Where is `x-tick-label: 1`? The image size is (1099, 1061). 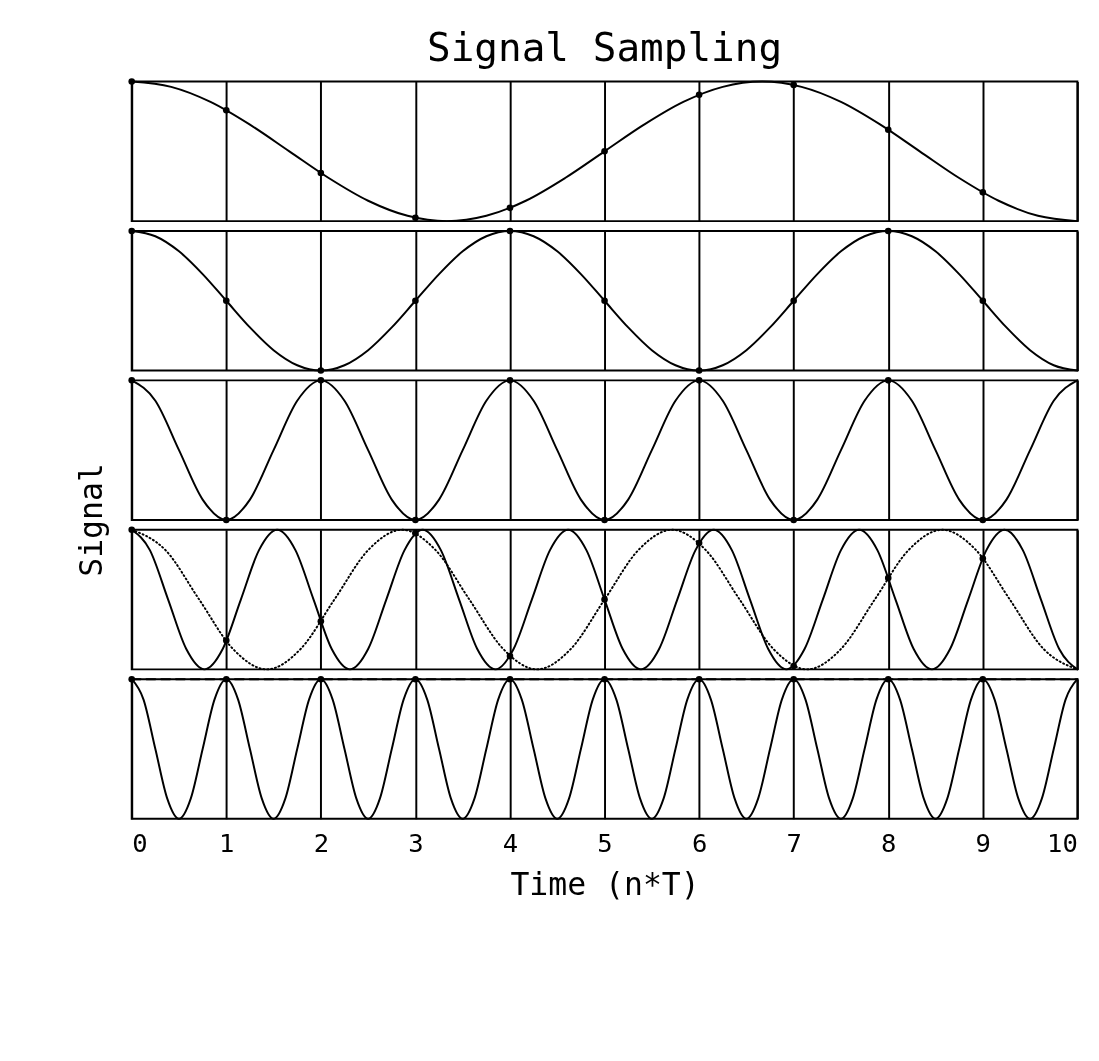
x-tick-label: 1 is located at coordinates (227, 842).